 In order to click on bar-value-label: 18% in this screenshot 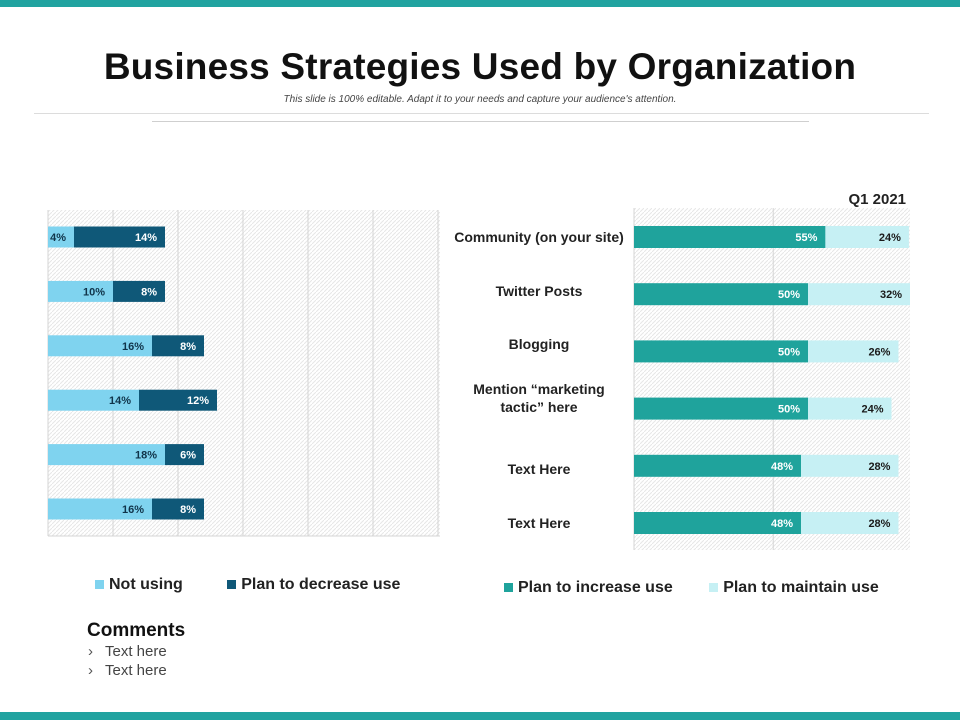, I will do `click(146, 456)`.